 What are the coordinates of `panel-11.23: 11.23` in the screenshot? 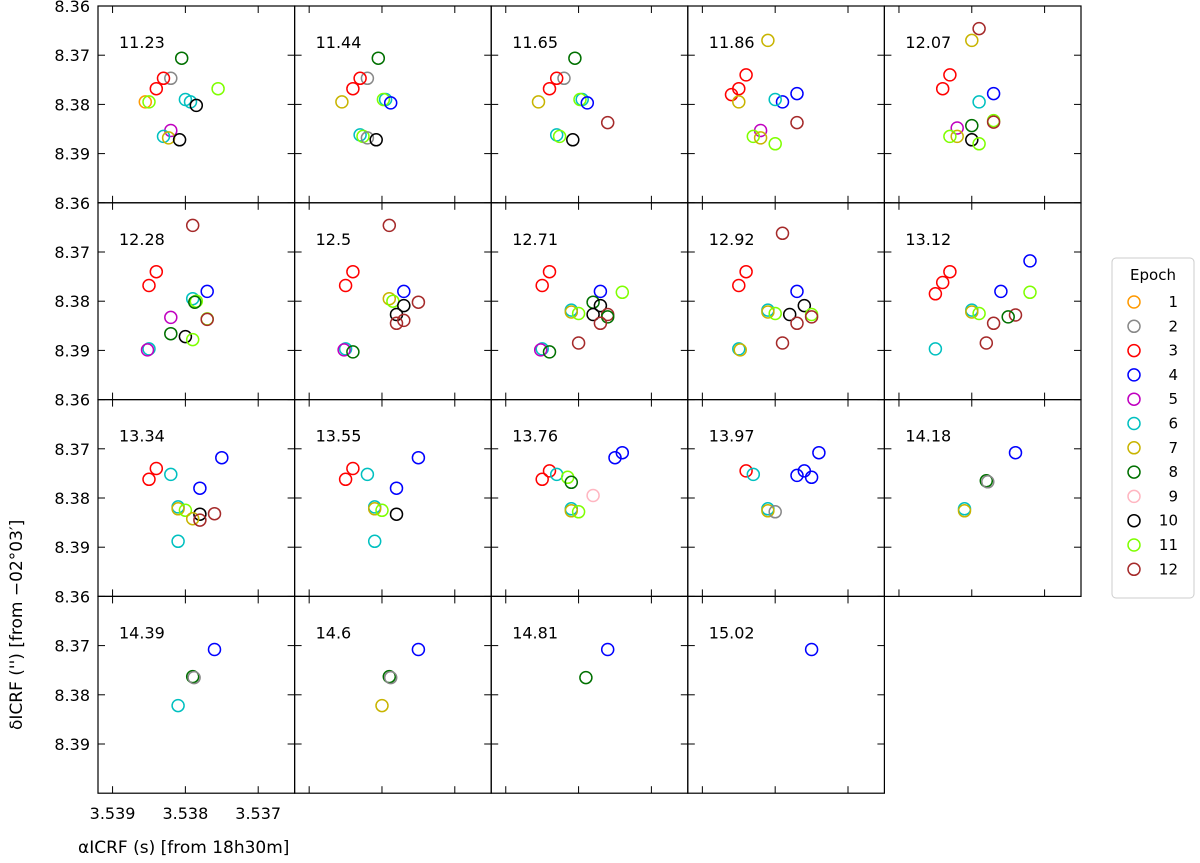 It's located at (196, 104).